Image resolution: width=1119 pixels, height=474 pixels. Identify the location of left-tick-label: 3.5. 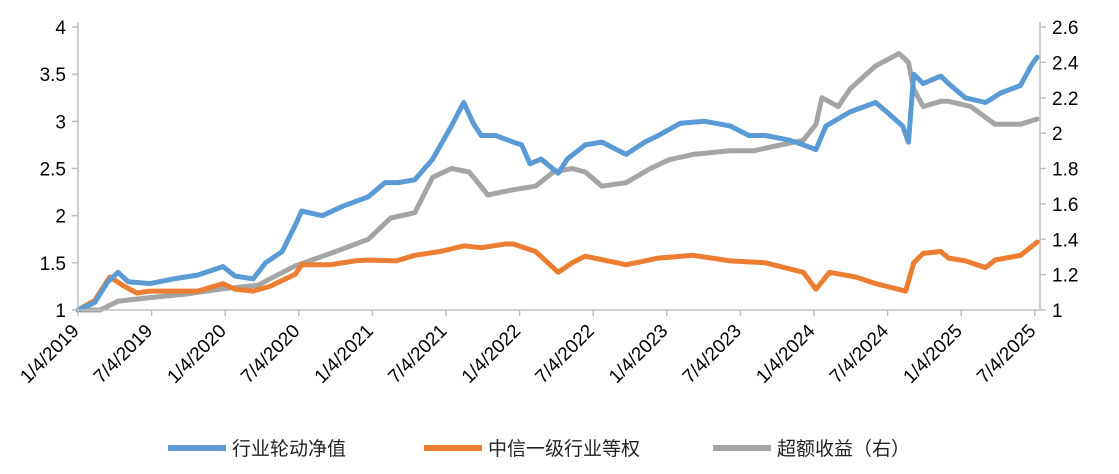
(53, 75).